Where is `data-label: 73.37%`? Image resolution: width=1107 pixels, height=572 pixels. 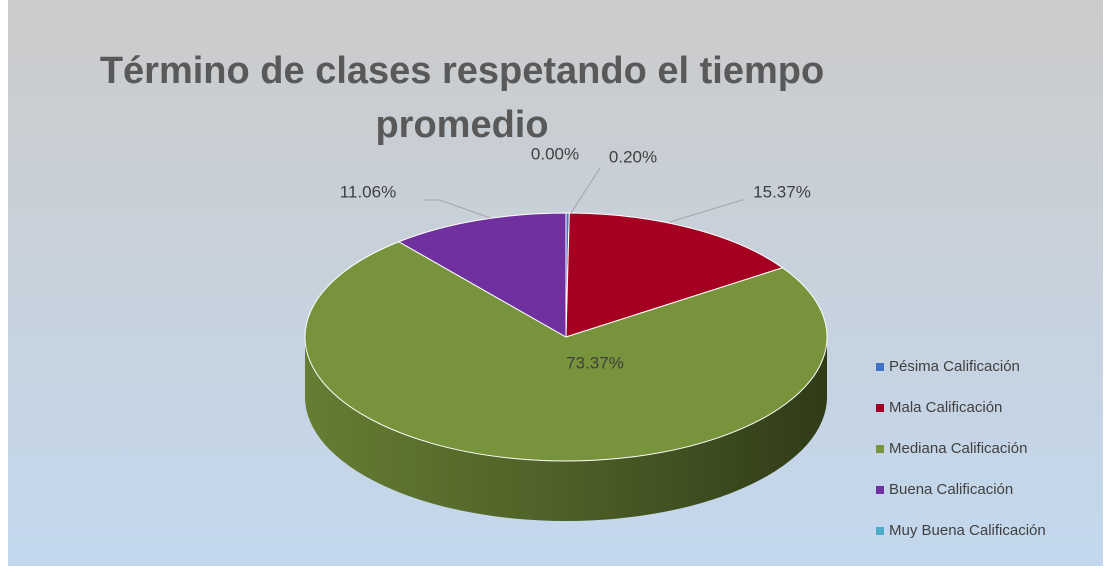
data-label: 73.37% is located at coordinates (595, 362).